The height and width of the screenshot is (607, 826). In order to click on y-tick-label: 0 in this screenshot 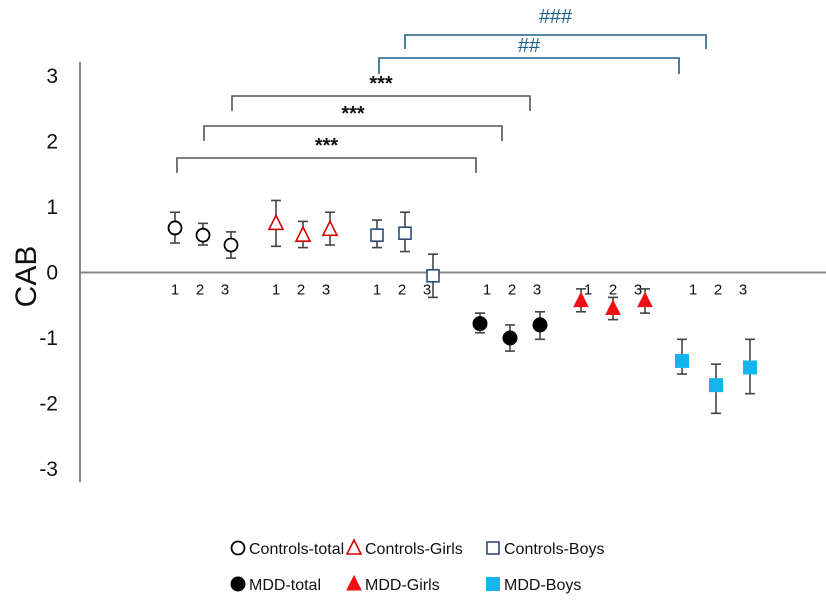, I will do `click(52, 273)`.